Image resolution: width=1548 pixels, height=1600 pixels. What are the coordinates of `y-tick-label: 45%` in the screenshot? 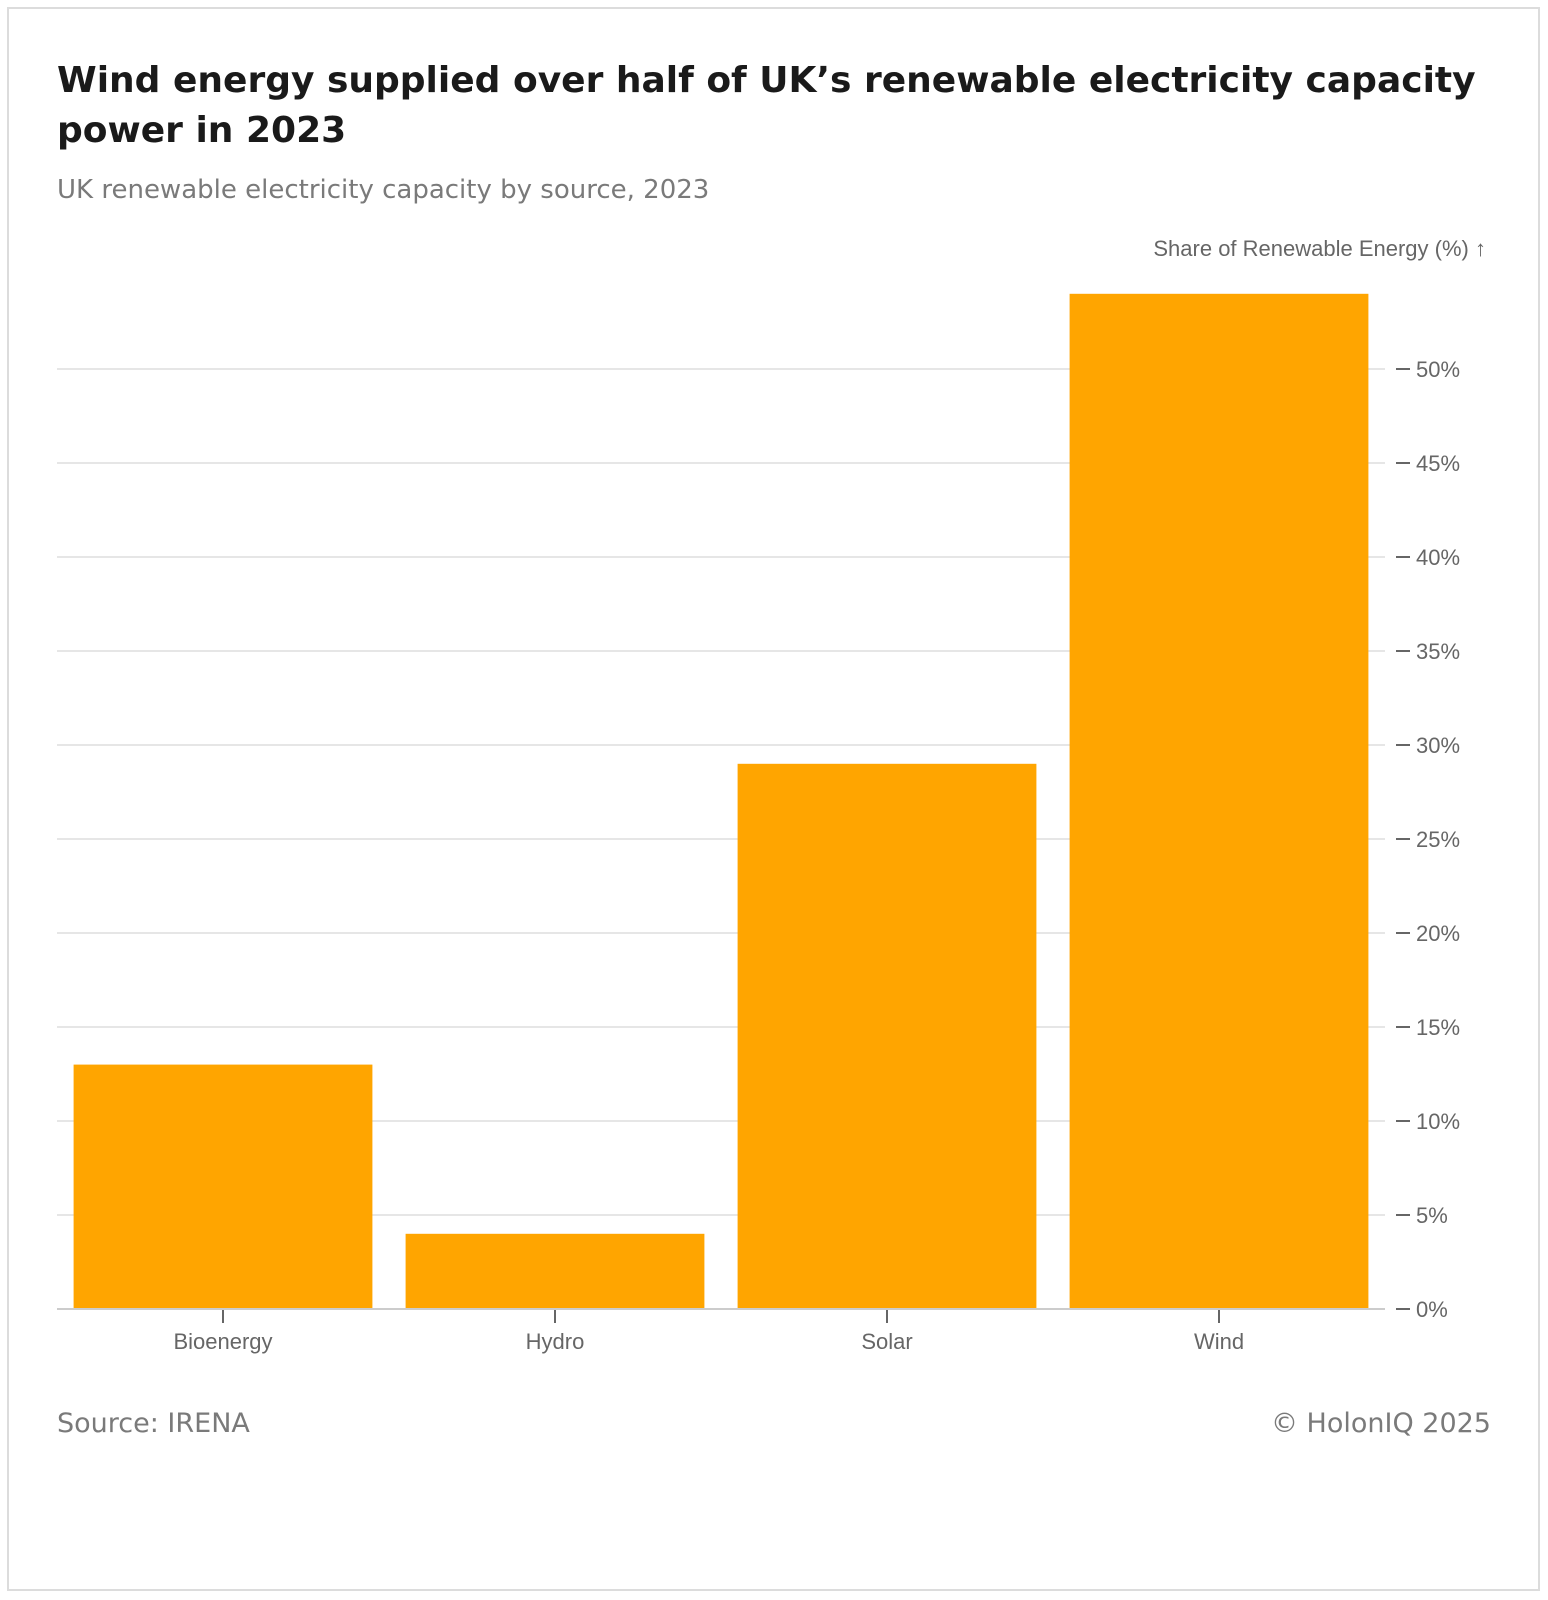 It's located at (1438, 463).